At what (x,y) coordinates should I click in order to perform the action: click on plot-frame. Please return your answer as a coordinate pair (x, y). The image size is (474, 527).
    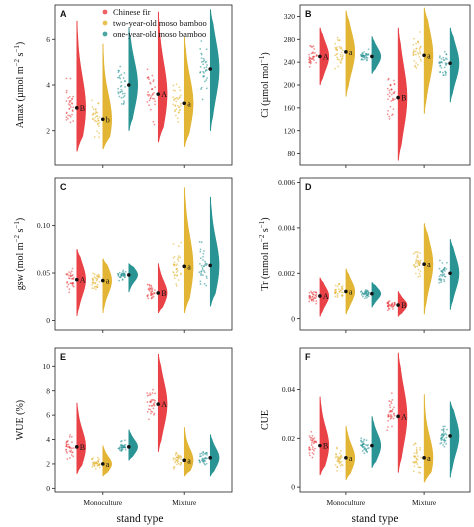
    Looking at the image, I should click on (385, 85).